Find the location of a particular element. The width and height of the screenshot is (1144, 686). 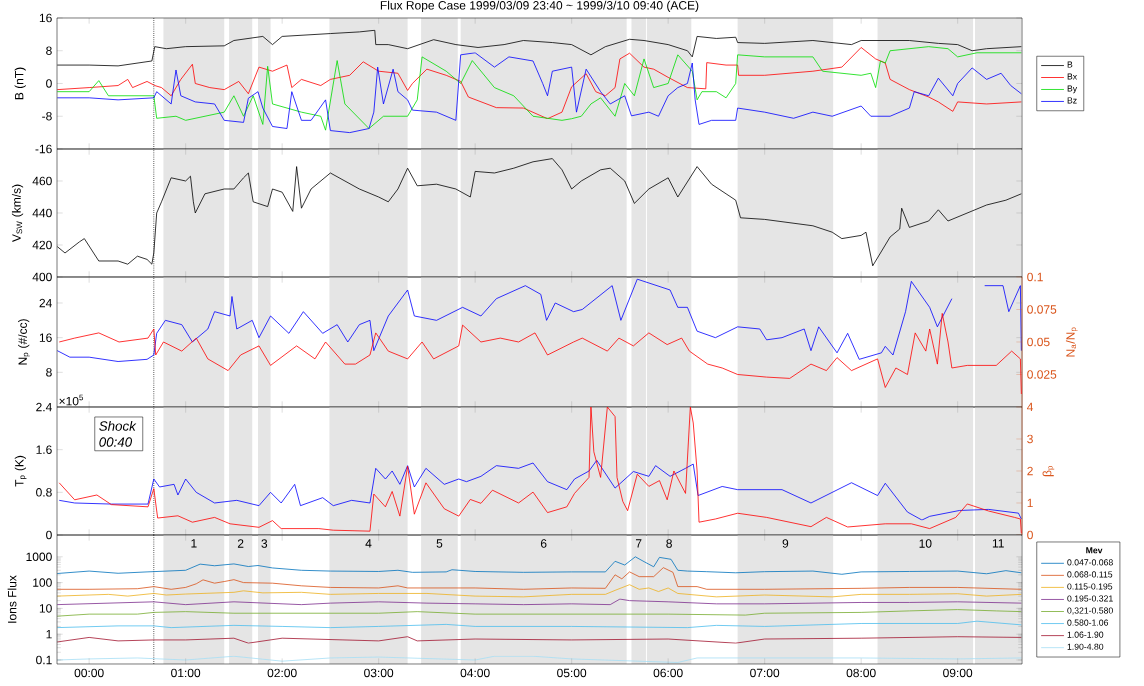

y-tick-label: 100 is located at coordinates (42, 582).